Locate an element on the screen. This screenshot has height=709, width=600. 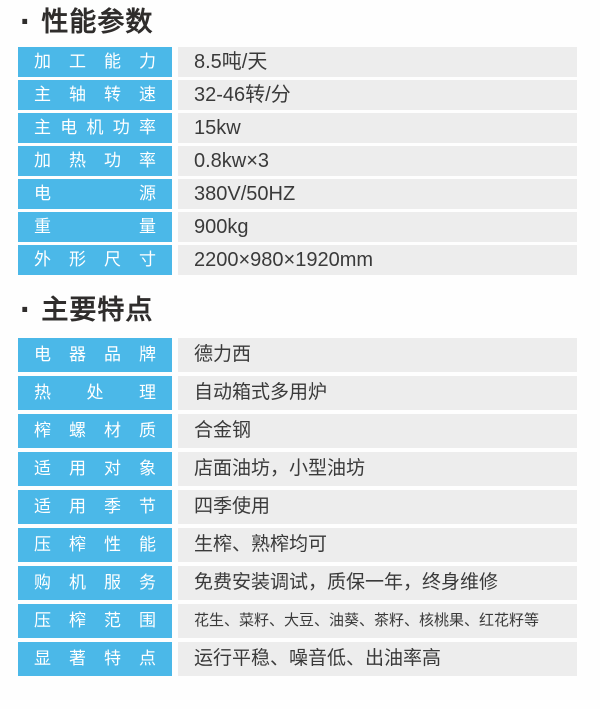
spec-value: 店面油坊，小型油坊 is located at coordinates (377, 469).